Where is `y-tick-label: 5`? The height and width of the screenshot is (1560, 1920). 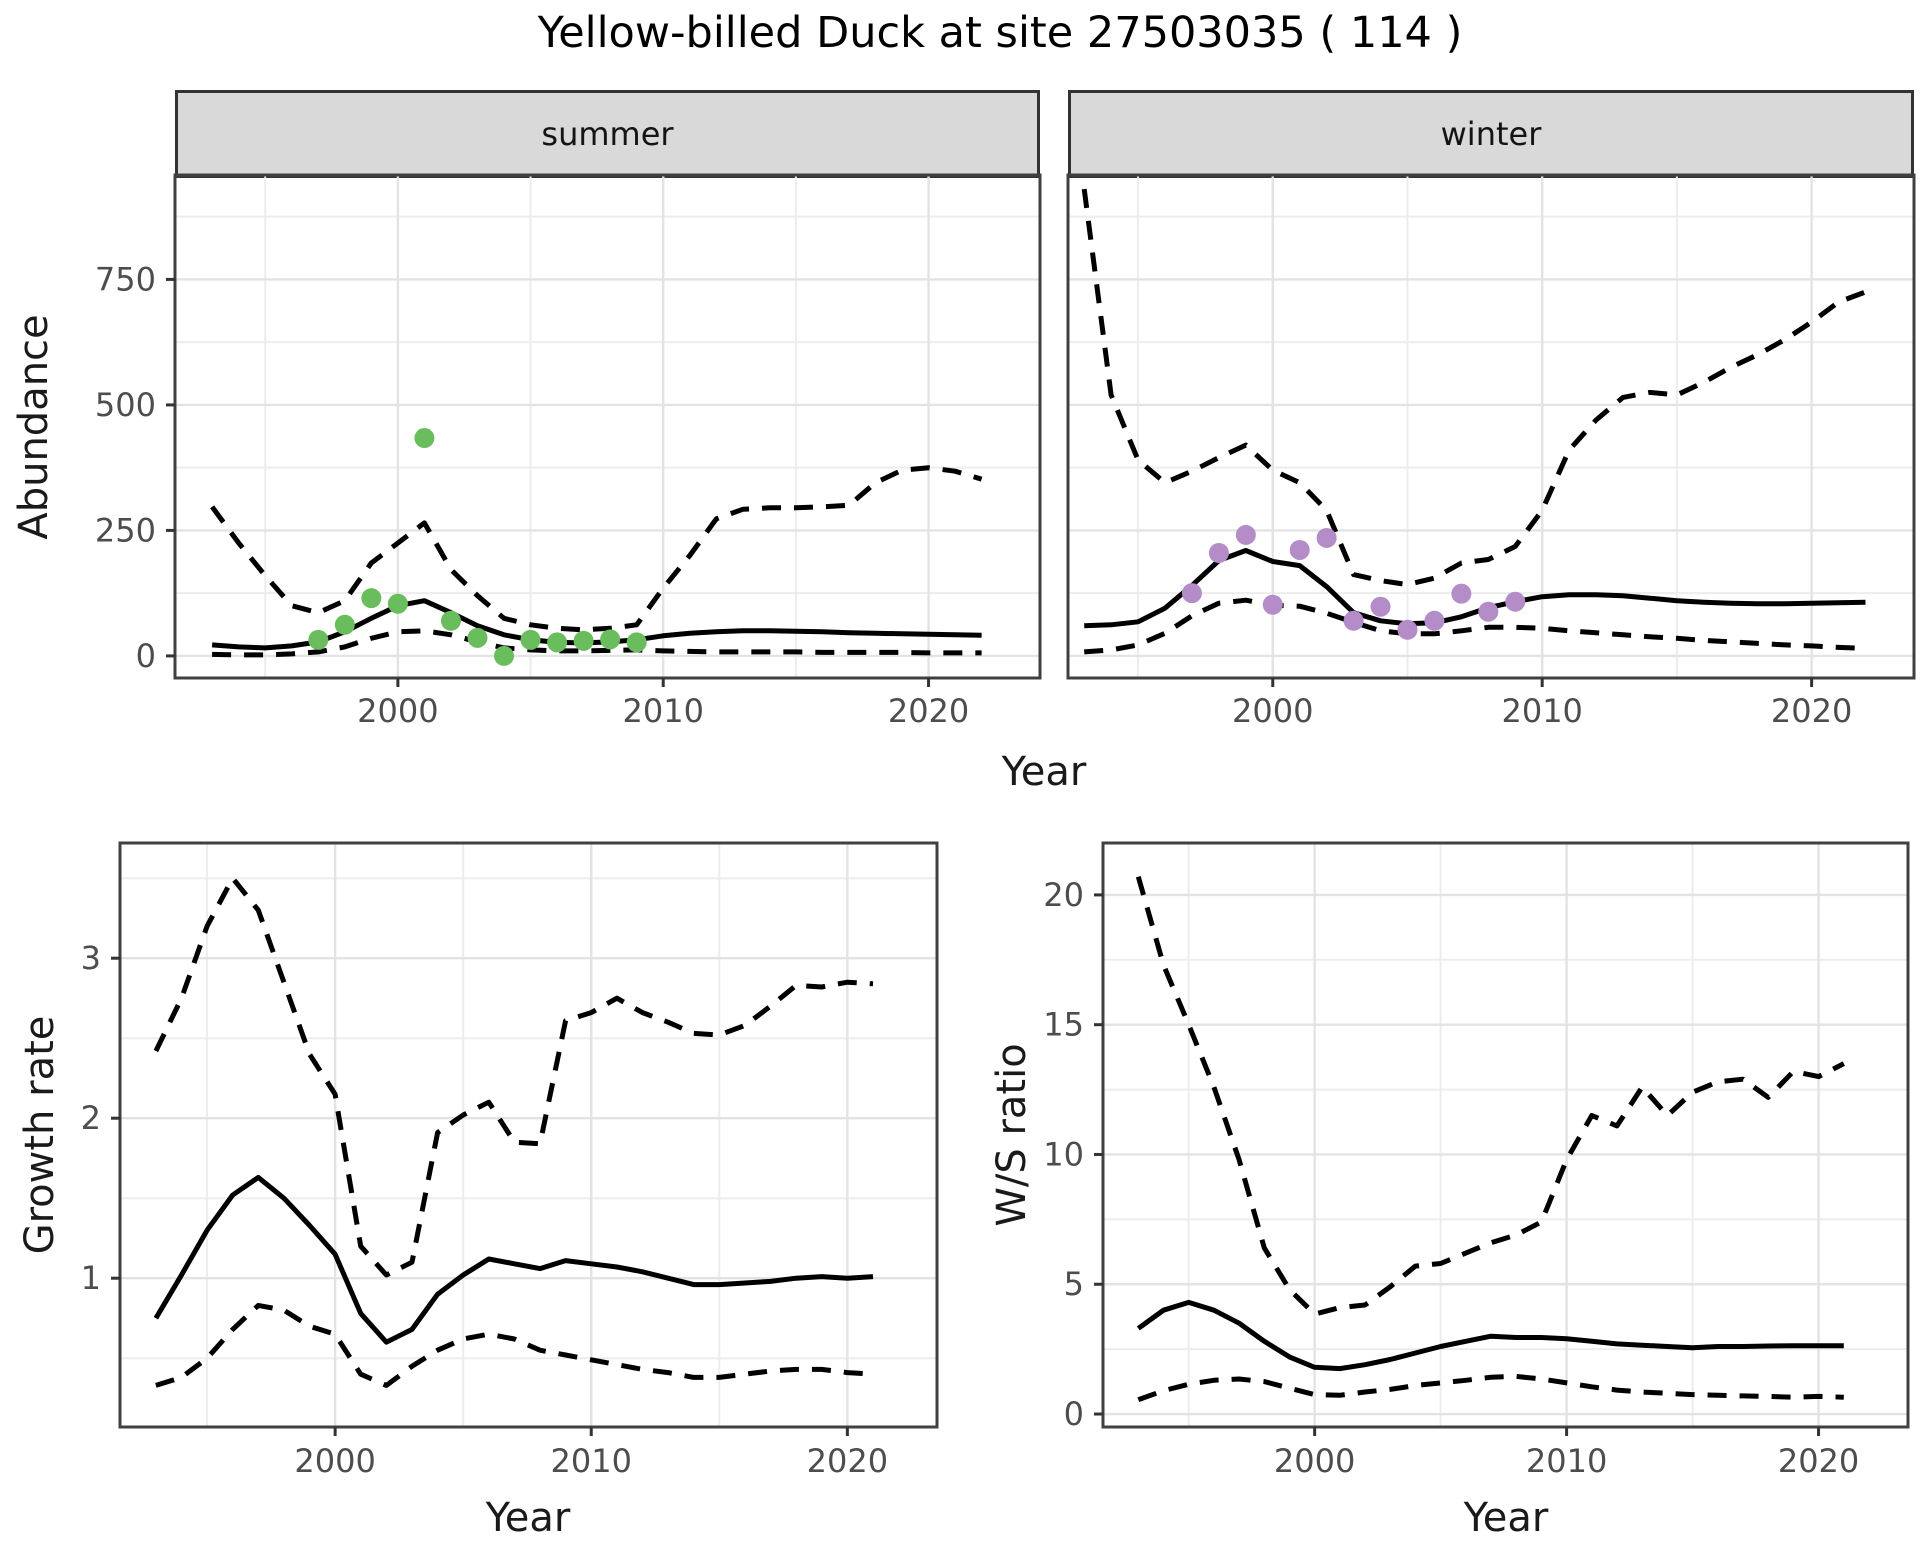 y-tick-label: 5 is located at coordinates (1074, 1284).